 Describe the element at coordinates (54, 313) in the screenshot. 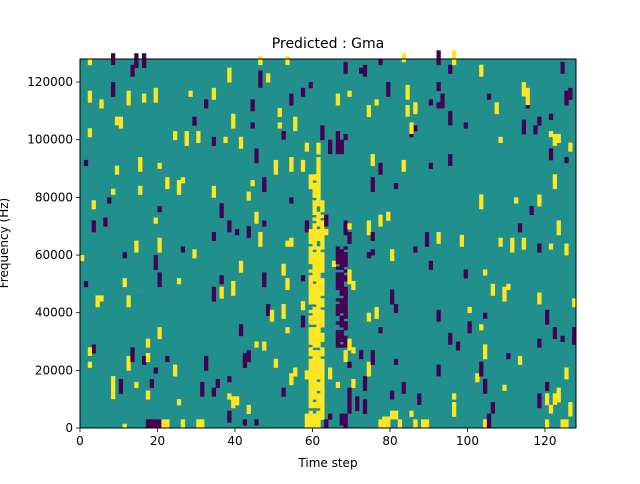

I see `y-tick-label: 40000` at that location.